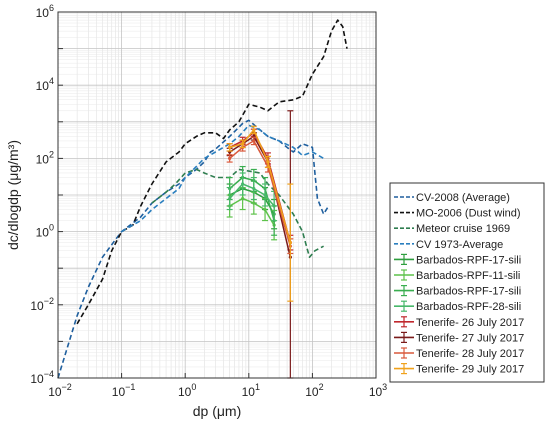  I want to click on legend-item: Barbados-RPF-28-sili, so click(457, 306).